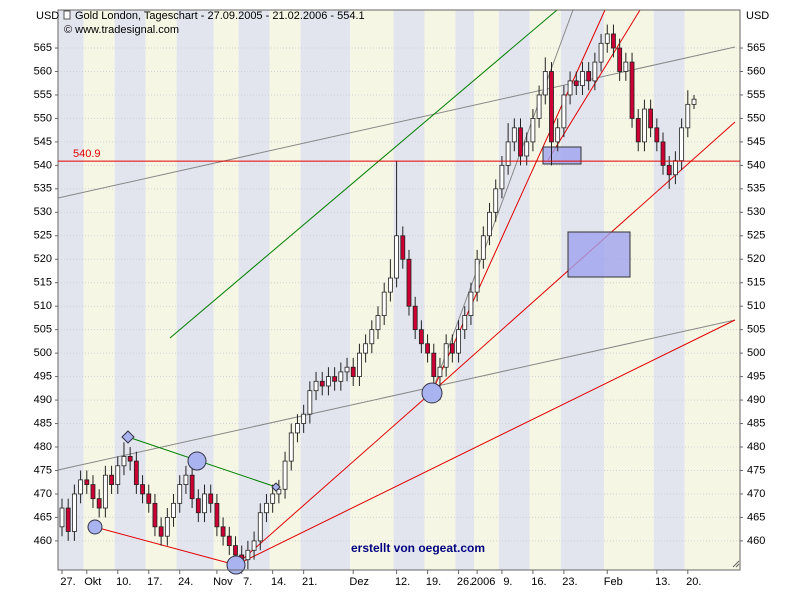 Image resolution: width=800 pixels, height=600 pixels. What do you see at coordinates (756, 165) in the screenshot?
I see `y-tick-label: 540` at bounding box center [756, 165].